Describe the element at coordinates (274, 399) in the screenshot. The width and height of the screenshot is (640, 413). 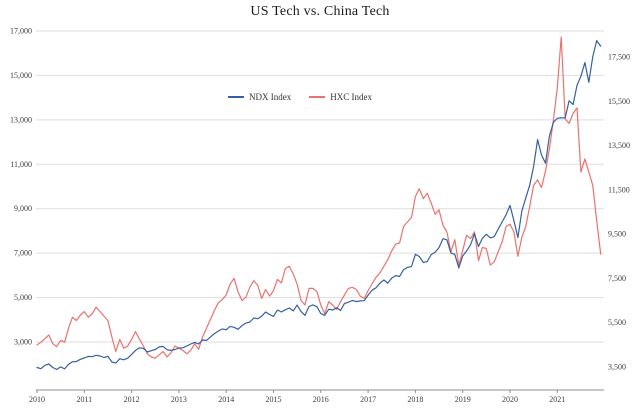
I see `x-axis-tick-label: 2015` at that location.